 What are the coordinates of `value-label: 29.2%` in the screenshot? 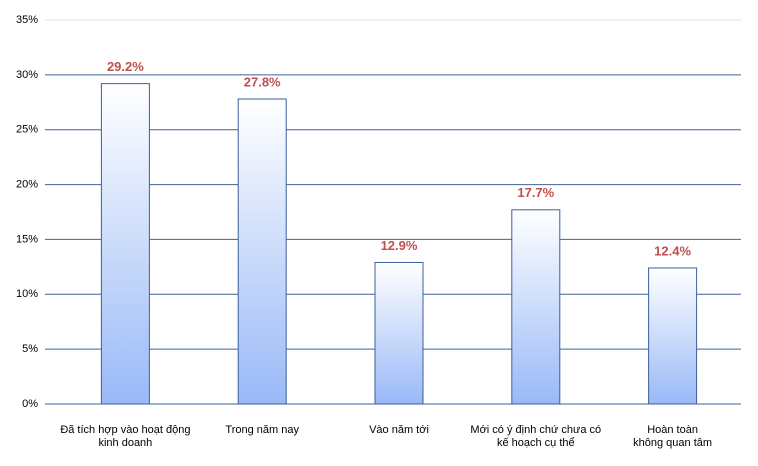 It's located at (125, 66).